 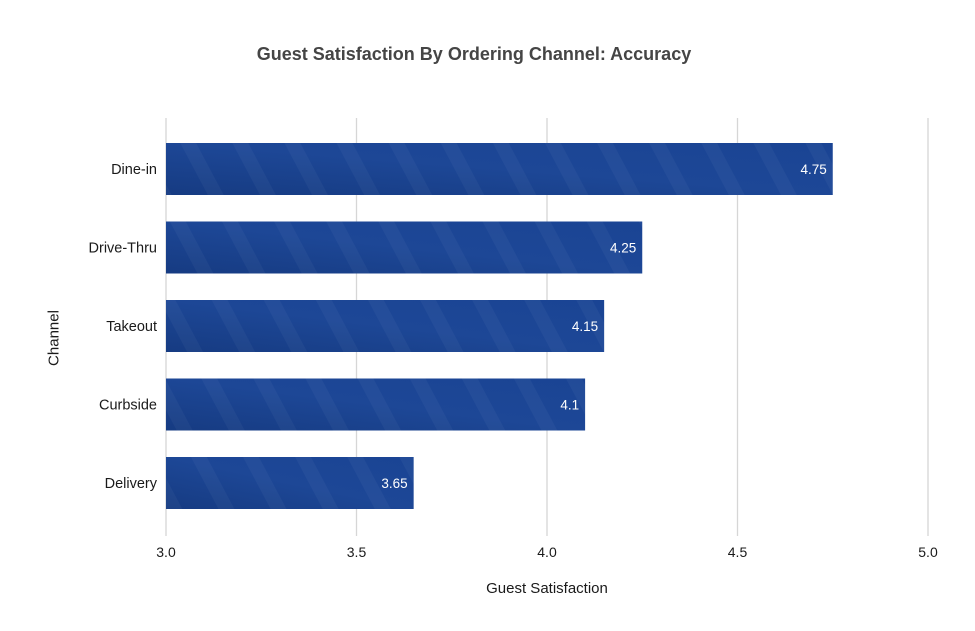 I want to click on x-tick-label: 4.5, so click(x=738, y=552).